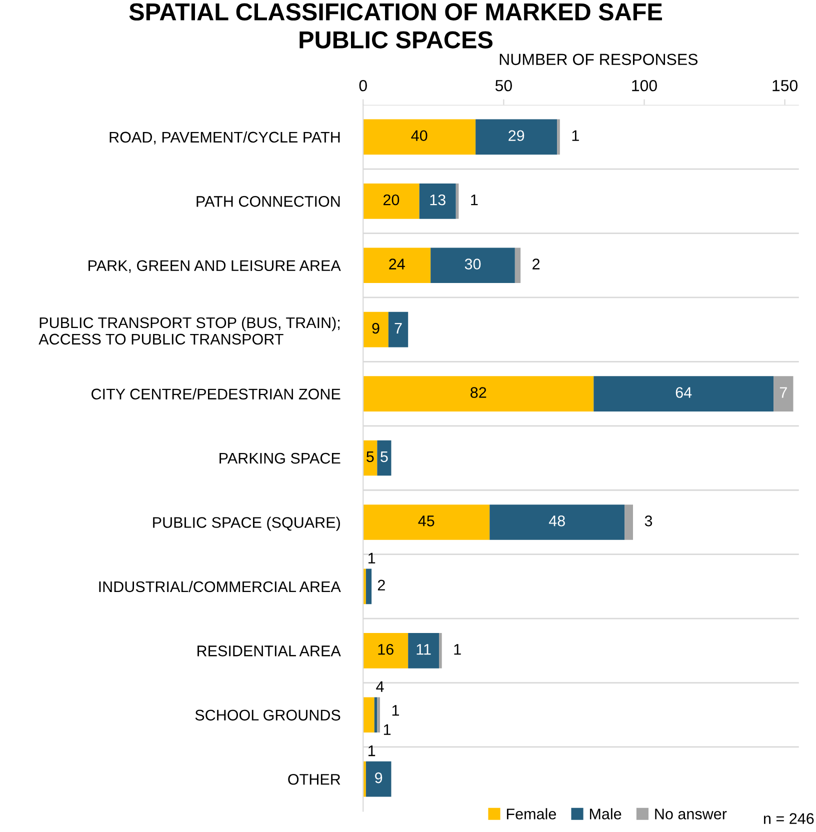 This screenshot has width=816, height=832. Describe the element at coordinates (648, 521) in the screenshot. I see `data-label: 3` at that location.